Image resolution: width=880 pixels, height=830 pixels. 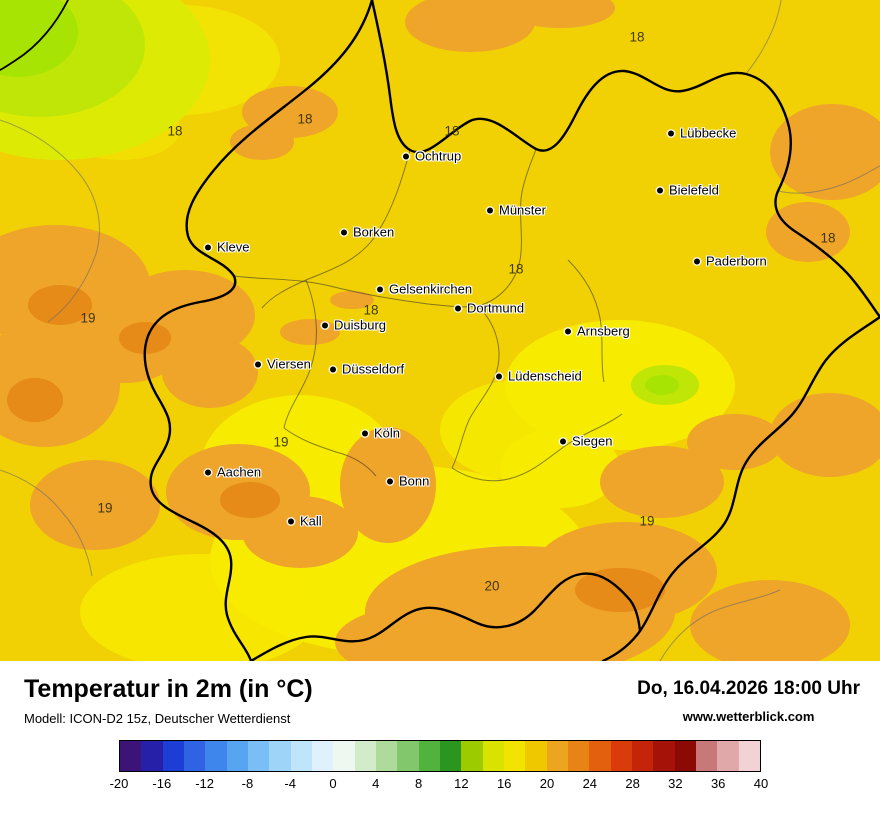 What do you see at coordinates (547, 783) in the screenshot?
I see `colorbar-tick-label: 20` at bounding box center [547, 783].